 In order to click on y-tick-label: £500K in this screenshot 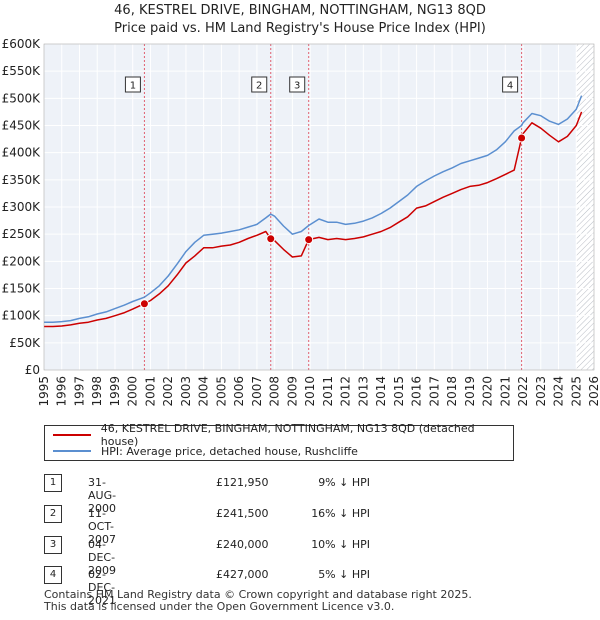, I will do `click(22, 98)`.